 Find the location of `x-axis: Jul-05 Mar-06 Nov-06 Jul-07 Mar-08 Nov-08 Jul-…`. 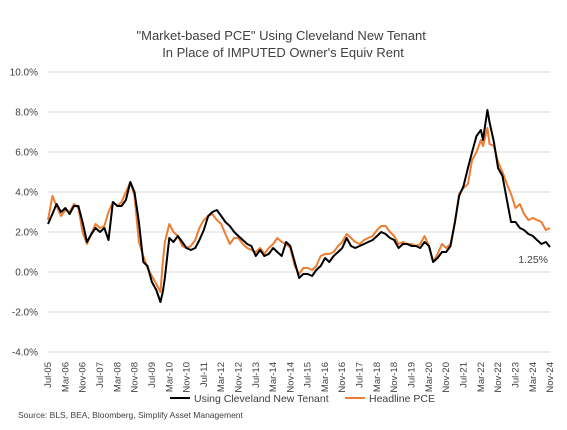

x-axis: Jul-05 Mar-06 Nov-06 Jul-07 Mar-08 Nov-08 Jul-… is located at coordinates (299, 377).